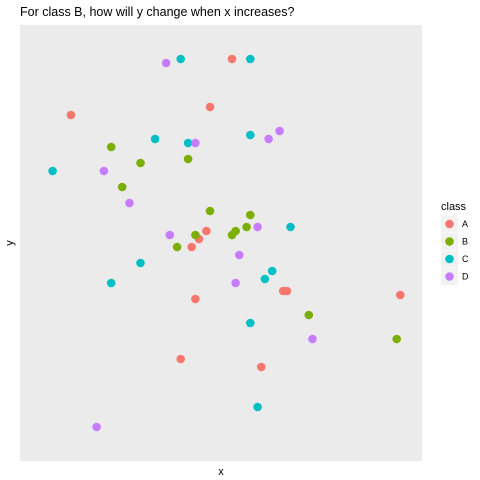 Image resolution: width=480 pixels, height=480 pixels. Describe the element at coordinates (465, 242) in the screenshot. I see `legend-label-b: B` at that location.